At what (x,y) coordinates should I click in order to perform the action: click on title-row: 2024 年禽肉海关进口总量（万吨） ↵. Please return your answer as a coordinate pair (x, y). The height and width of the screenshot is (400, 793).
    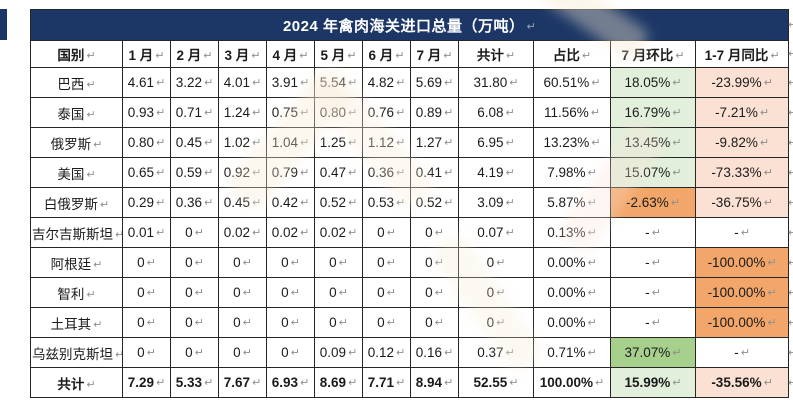
    Looking at the image, I should click on (409, 25).